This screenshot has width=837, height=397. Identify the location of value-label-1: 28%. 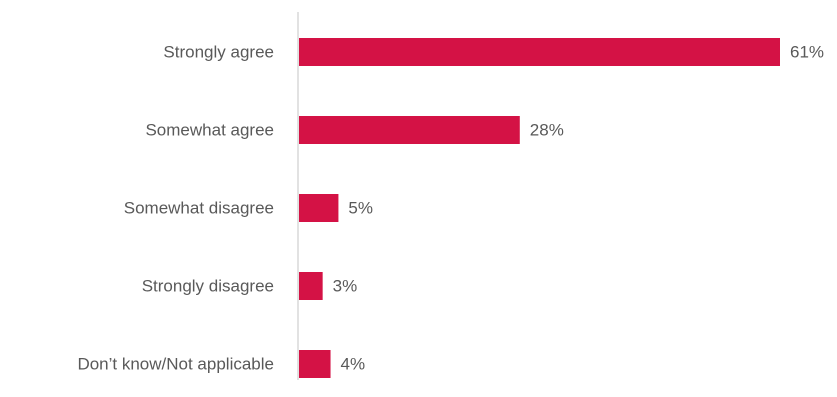
(547, 130).